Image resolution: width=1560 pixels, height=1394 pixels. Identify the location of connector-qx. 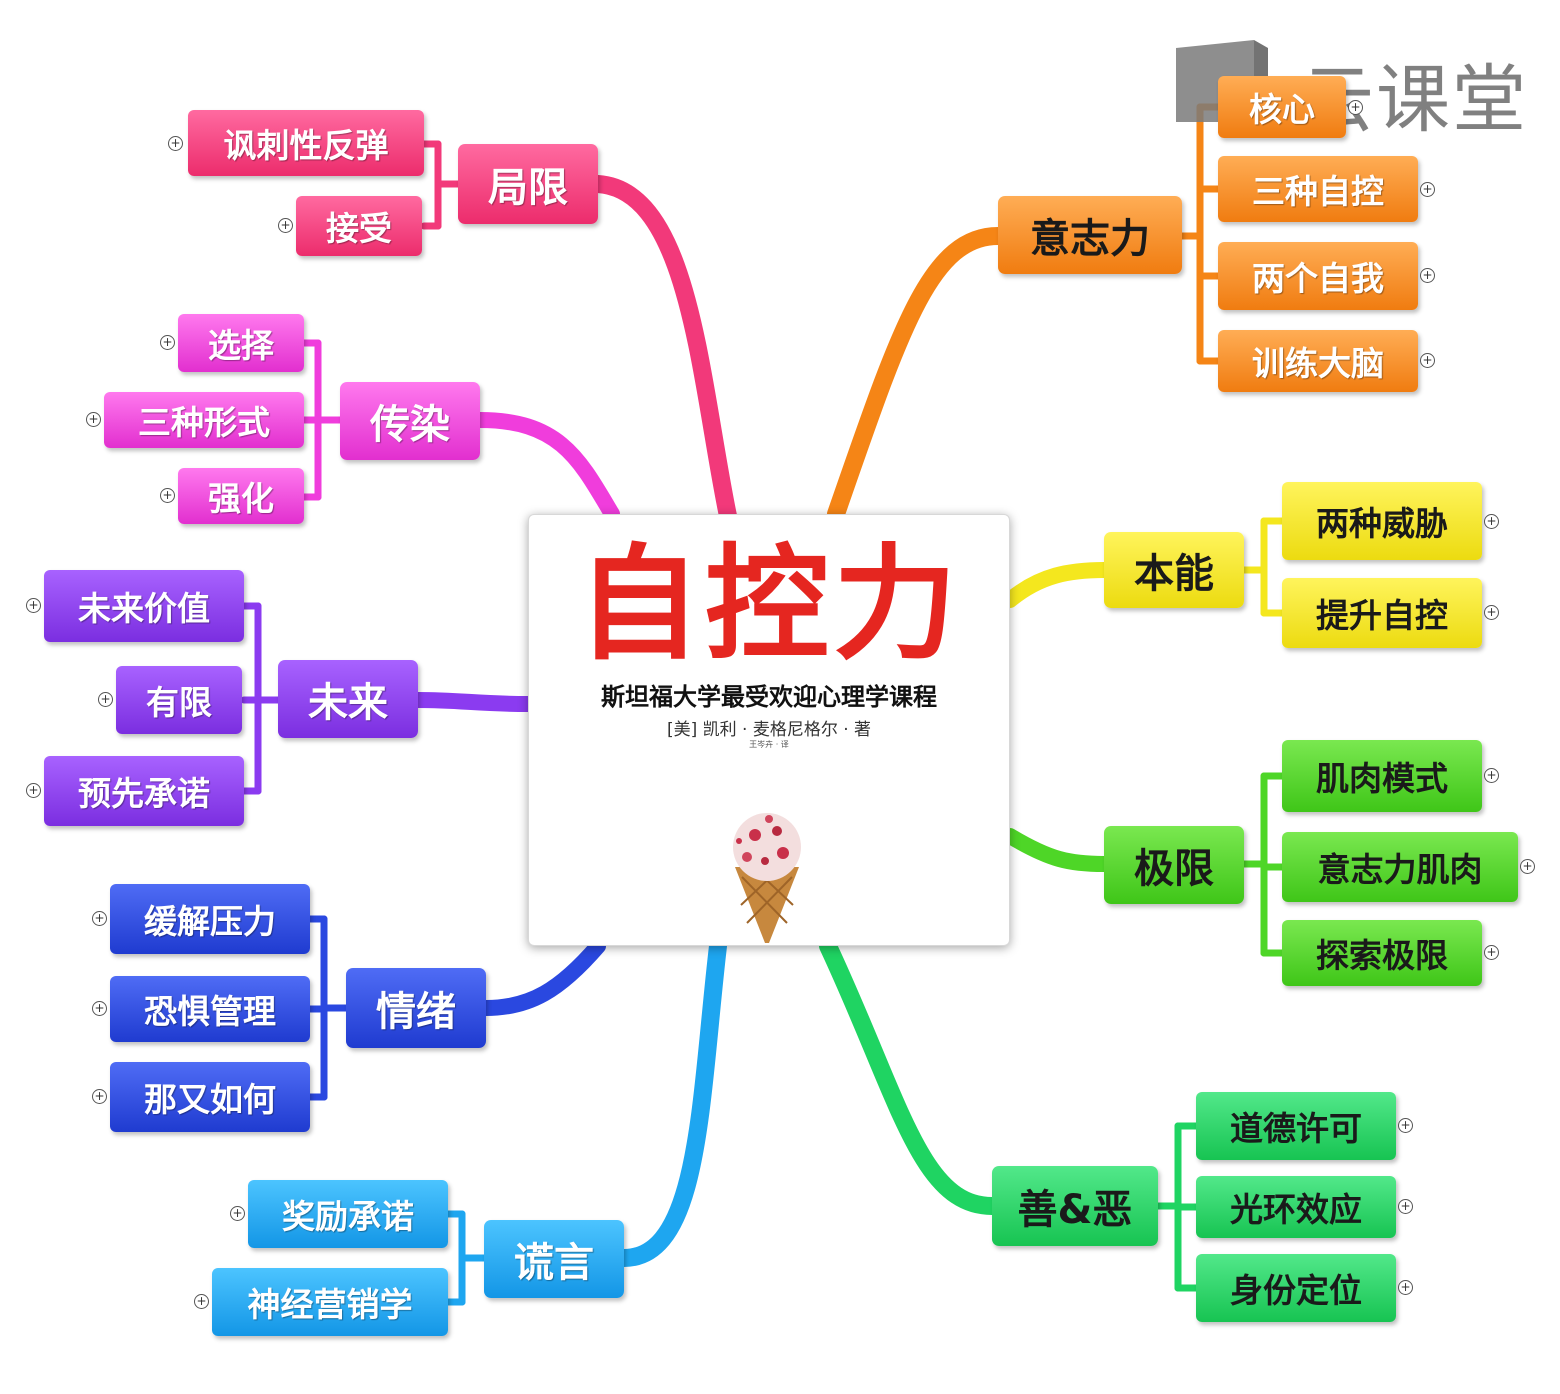
(542, 977).